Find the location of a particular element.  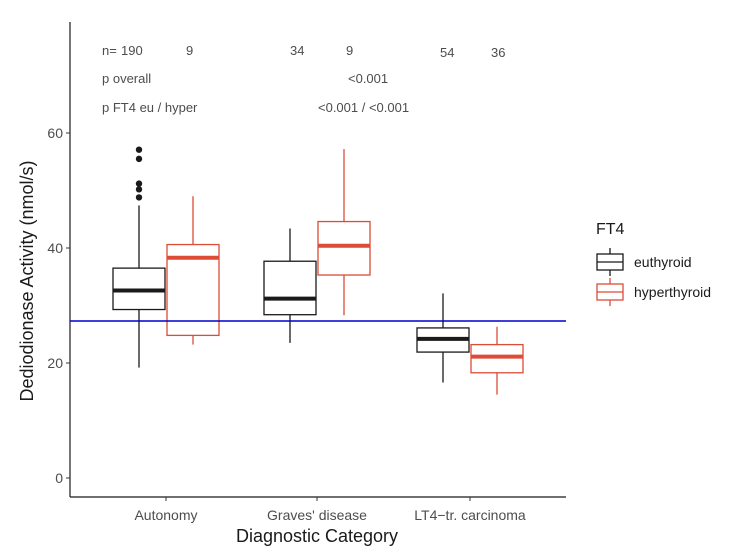

x-tick-label: LT4−tr. carcinoma is located at coordinates (470, 515).